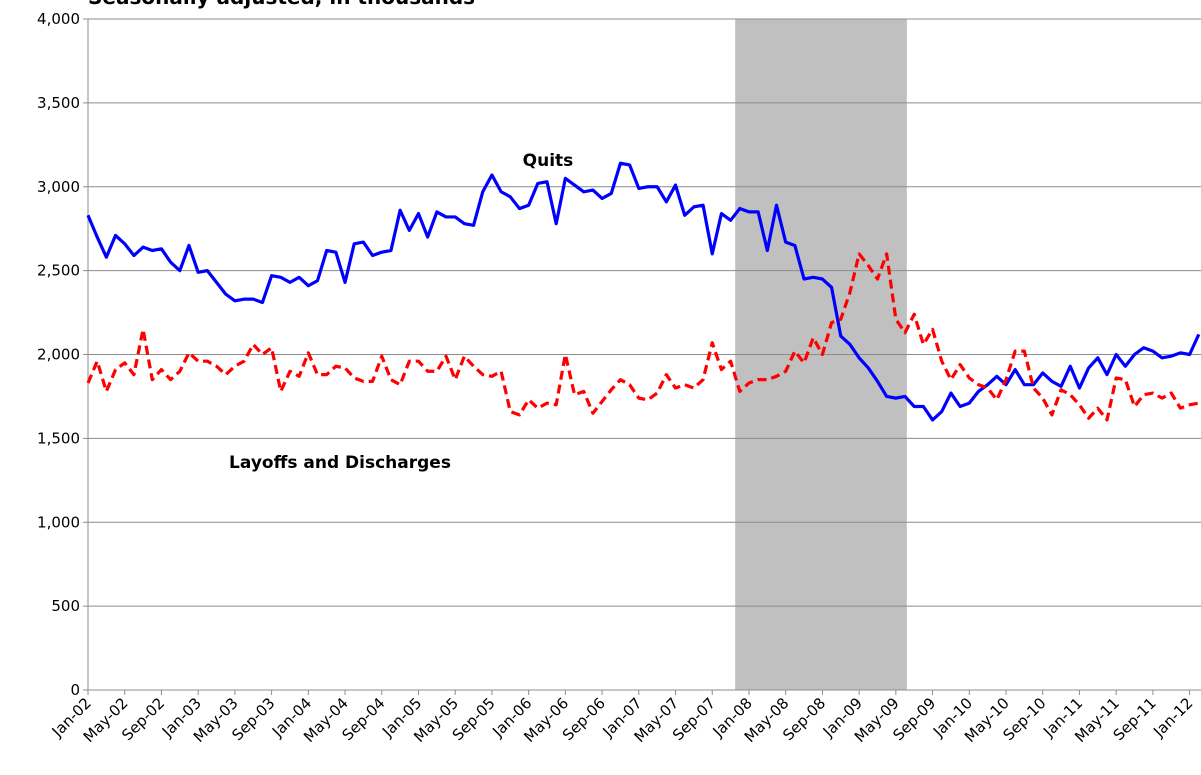 This screenshot has width=1201, height=775. Describe the element at coordinates (548, 161) in the screenshot. I see `series-label: Quits` at that location.